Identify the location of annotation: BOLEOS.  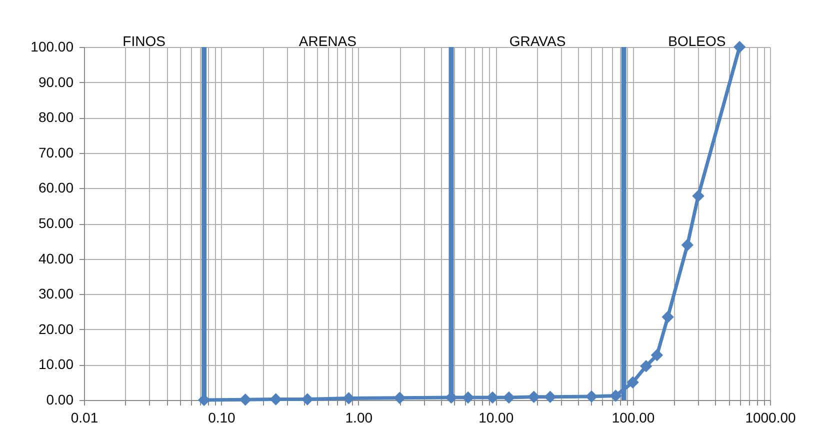
(697, 41).